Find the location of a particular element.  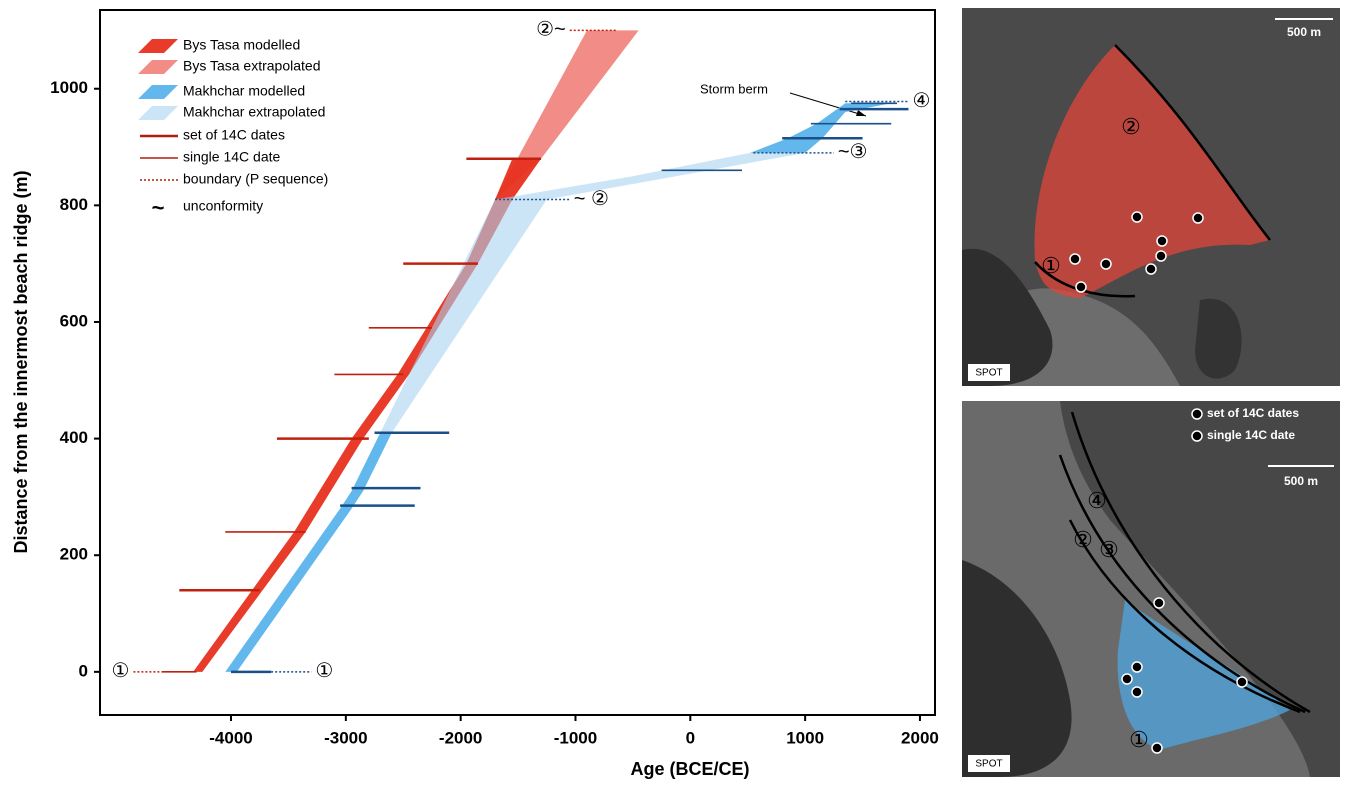

x-tick-label: 2000 is located at coordinates (920, 737).